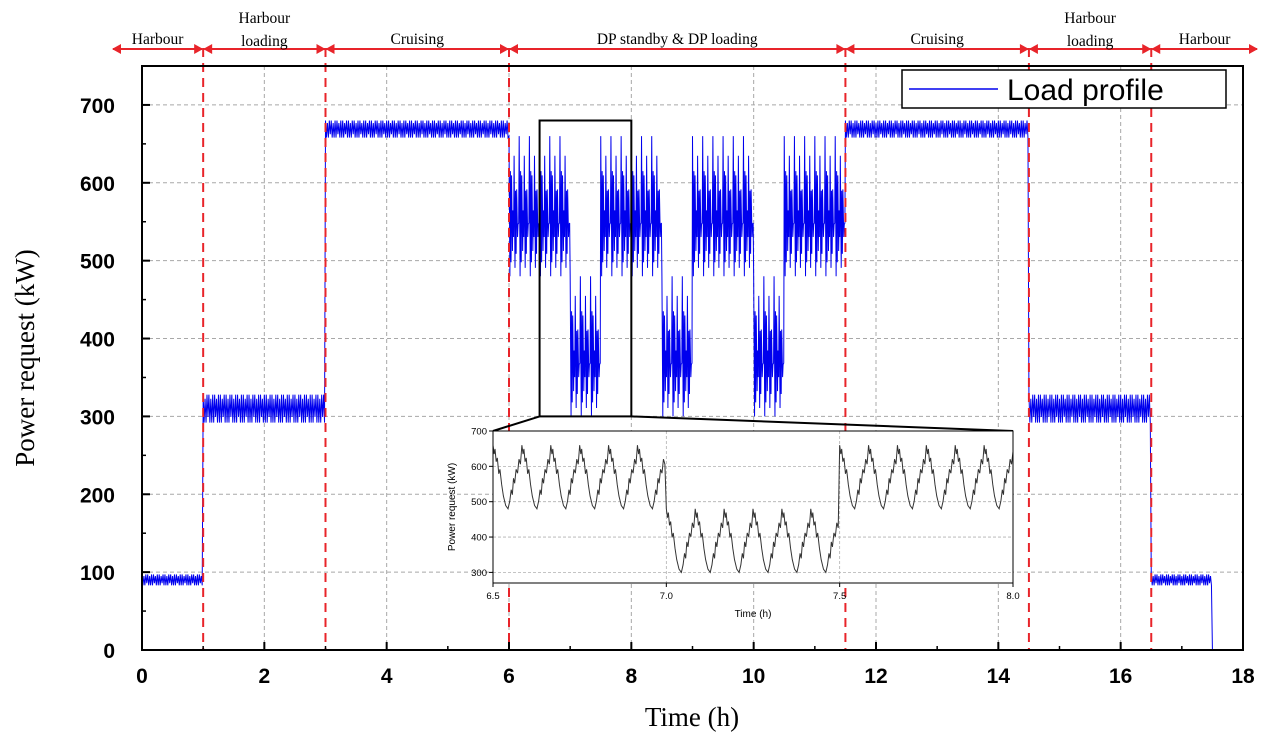  I want to click on inset-x-axis-title: Time (h), so click(753, 614).